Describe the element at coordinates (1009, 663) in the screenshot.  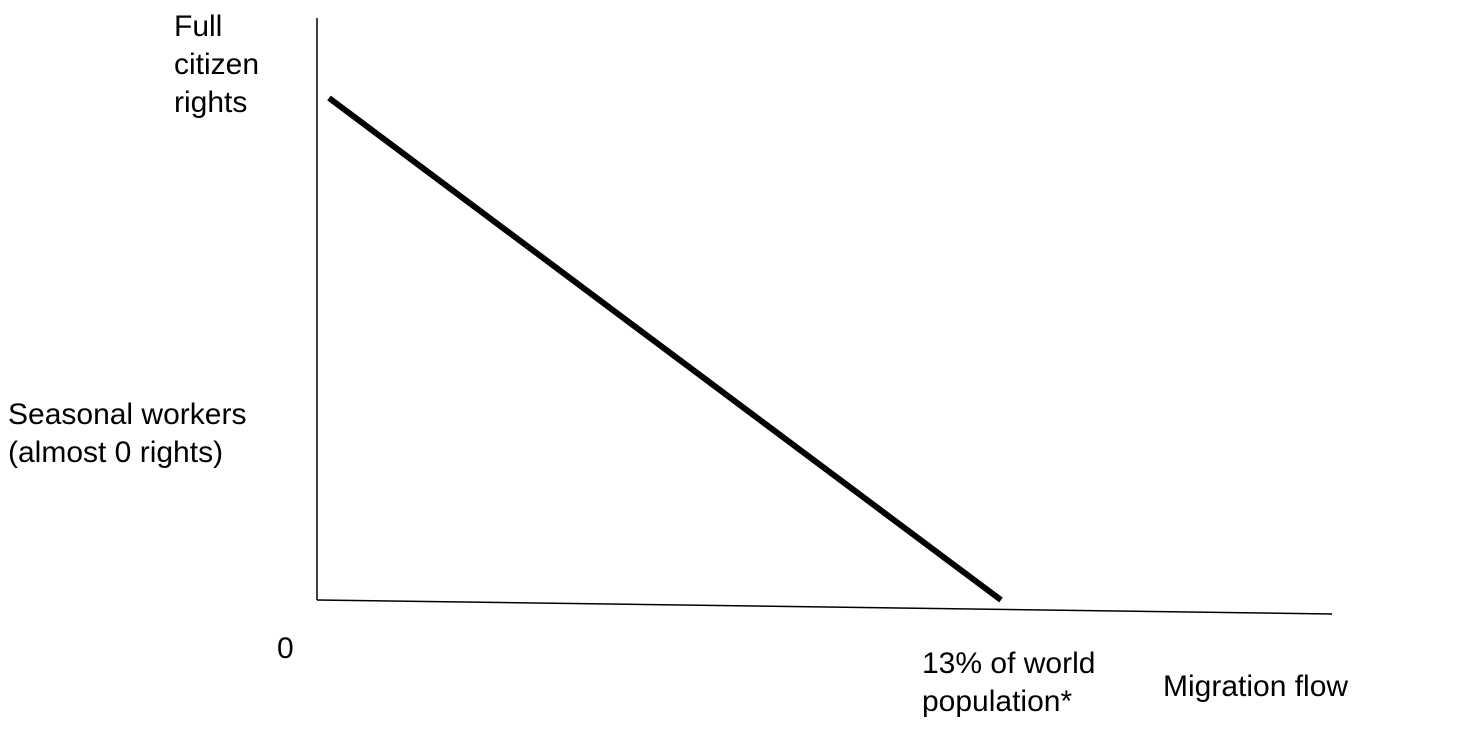
I see `x-mark-label-line-1: 13% of world` at that location.